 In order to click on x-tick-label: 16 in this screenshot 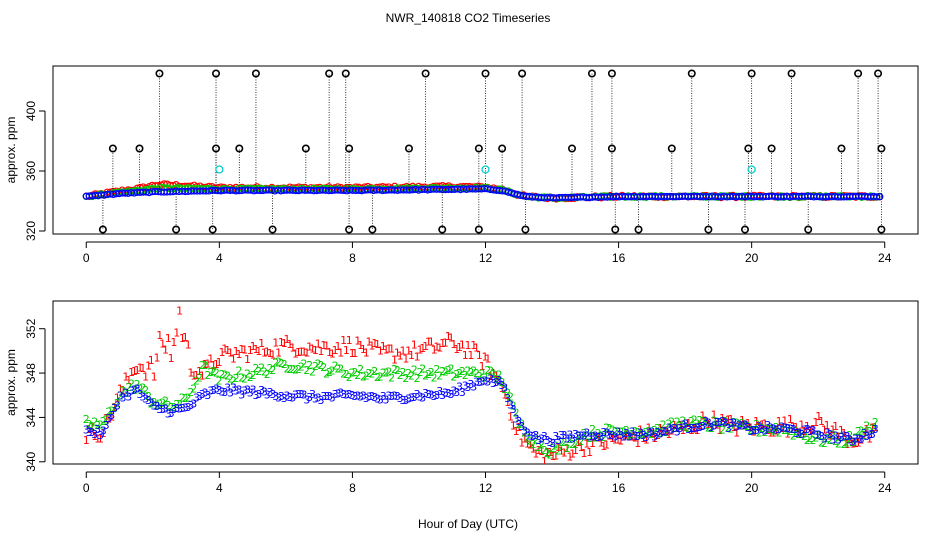, I will do `click(619, 258)`.